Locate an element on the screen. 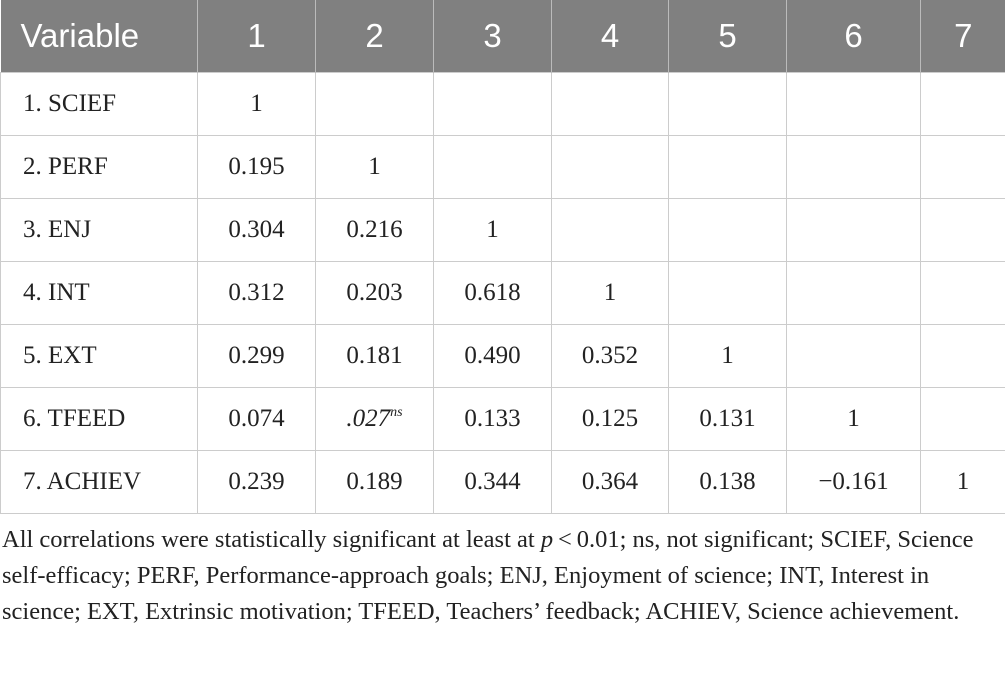 The width and height of the screenshot is (1005, 680). header-cell: 7 is located at coordinates (962, 36).